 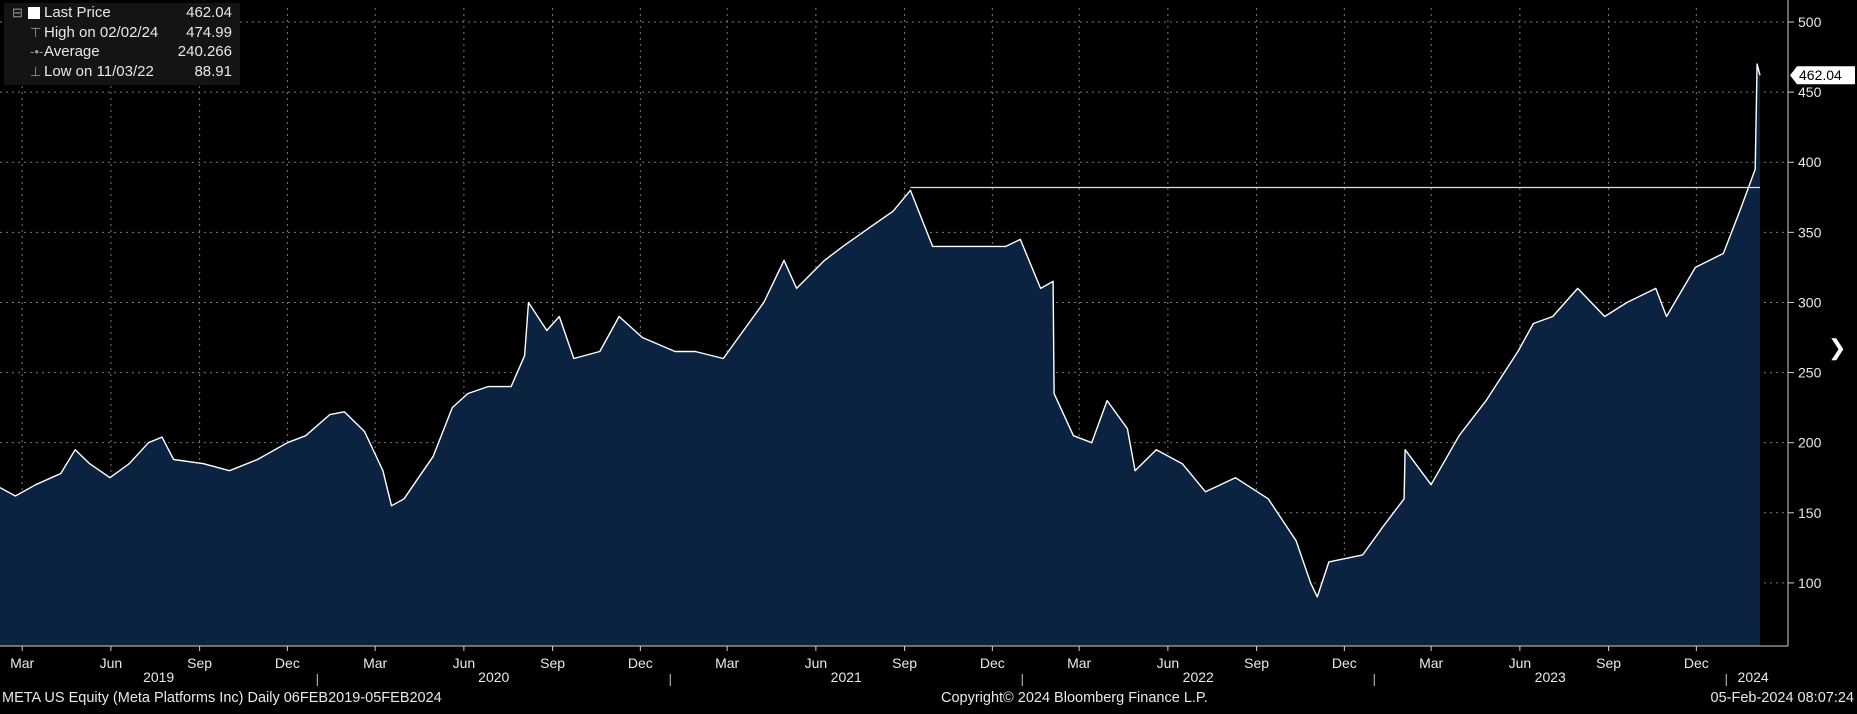 I want to click on collapse-icon: ⊟, so click(x=17, y=12).